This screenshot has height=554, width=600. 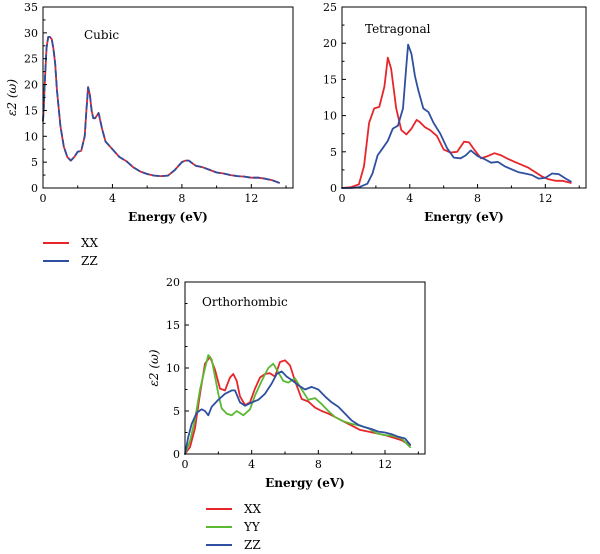 What do you see at coordinates (252, 527) in the screenshot?
I see `legend-label-yy: YY` at bounding box center [252, 527].